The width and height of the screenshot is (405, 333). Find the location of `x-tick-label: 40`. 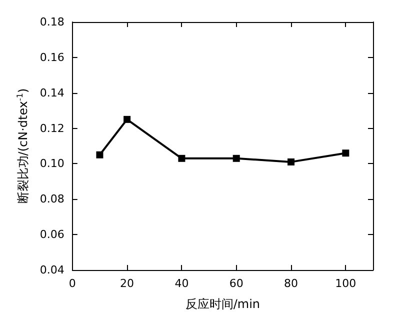

x-tick-label: 40 is located at coordinates (181, 283).